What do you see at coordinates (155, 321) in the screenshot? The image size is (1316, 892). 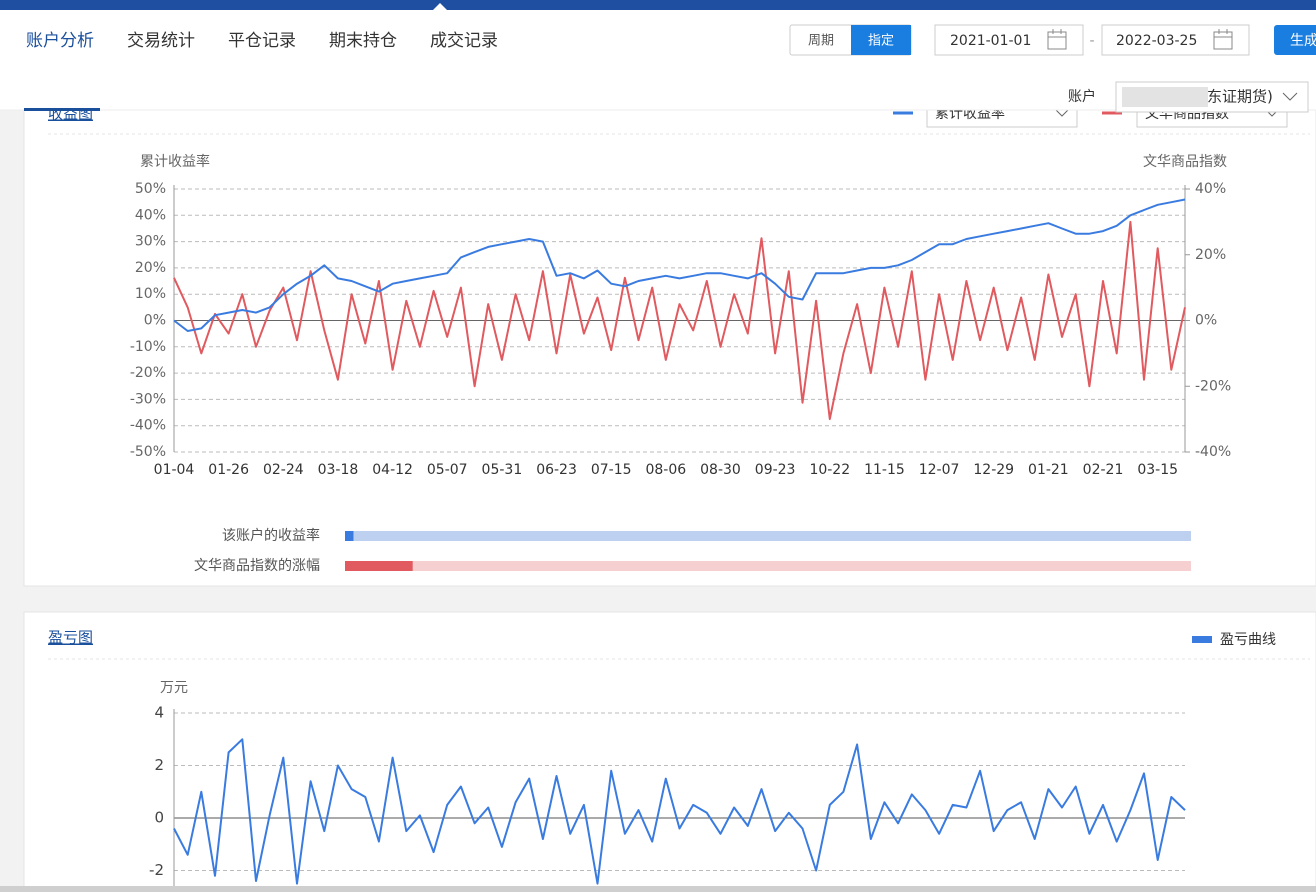 I see `y-tick-label: 0%` at bounding box center [155, 321].